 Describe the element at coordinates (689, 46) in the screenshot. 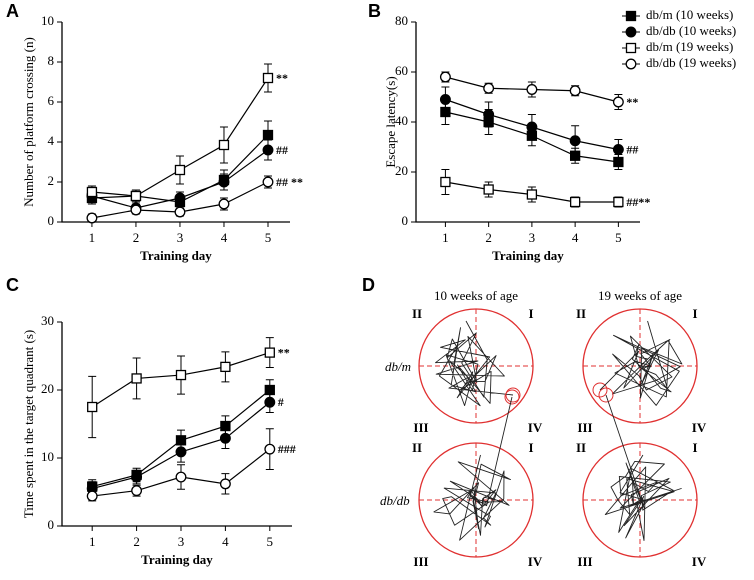

I see `legend-label: db/m (19 weeks)` at that location.